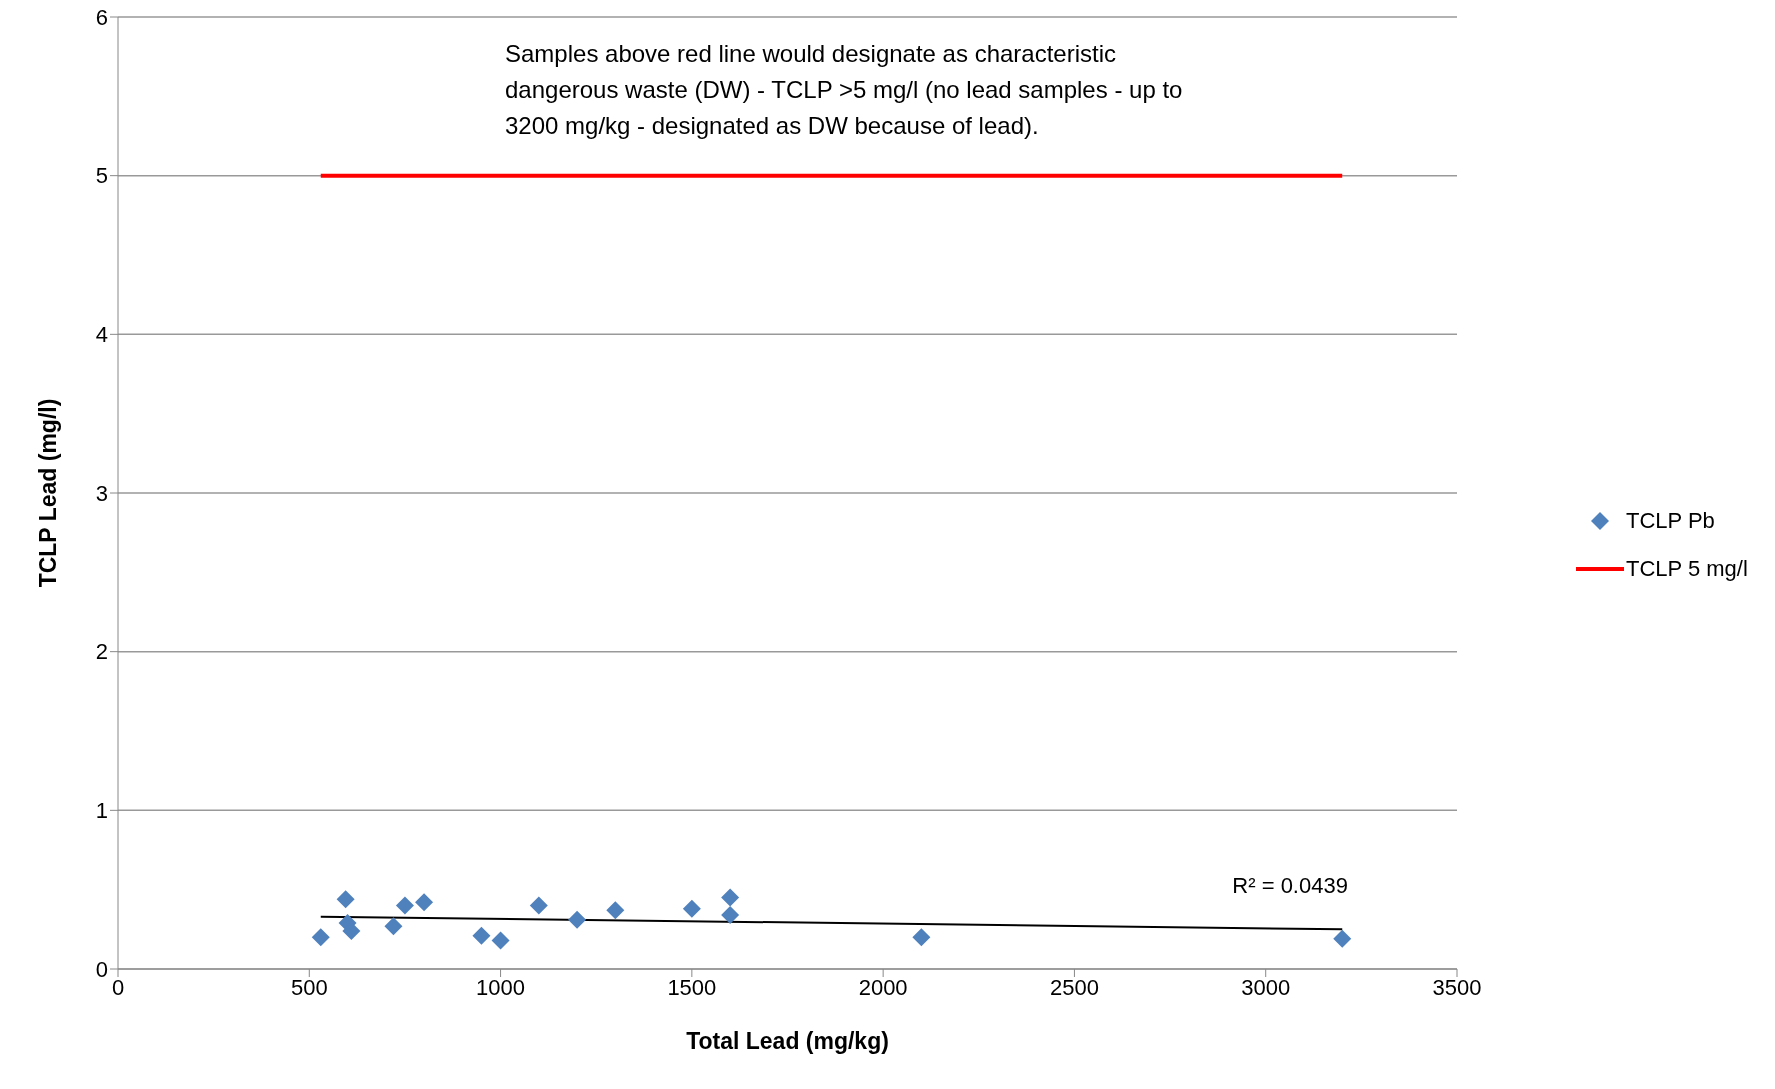 The height and width of the screenshot is (1089, 1775). I want to click on x-tick-label: 500, so click(309, 987).